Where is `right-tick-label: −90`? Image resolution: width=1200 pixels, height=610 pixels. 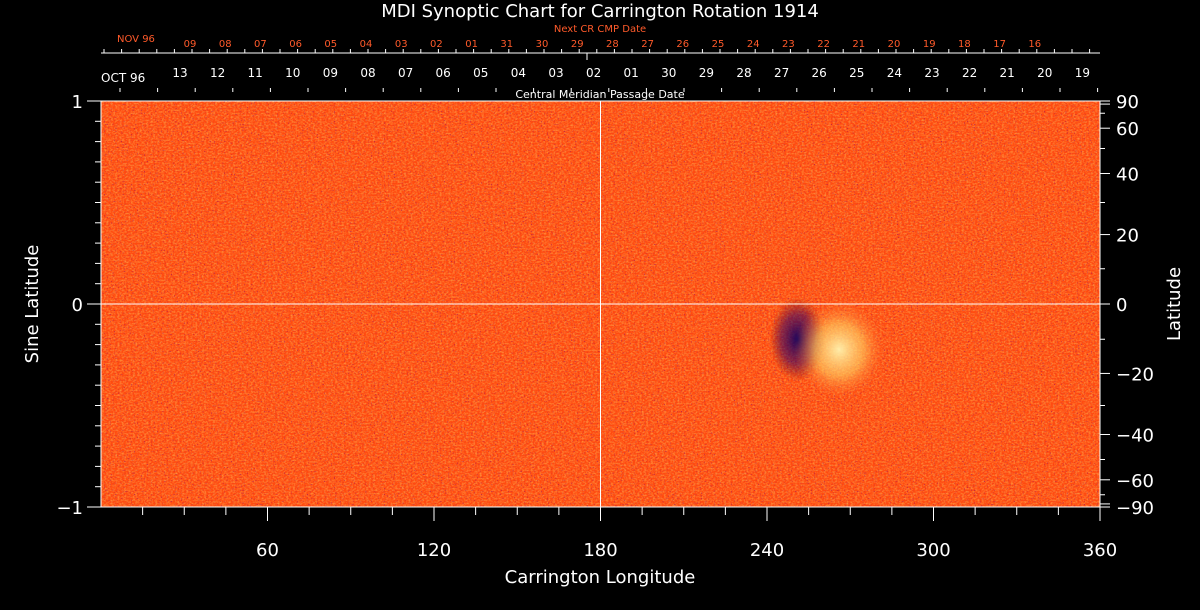
right-tick-label: −90 is located at coordinates (1135, 508).